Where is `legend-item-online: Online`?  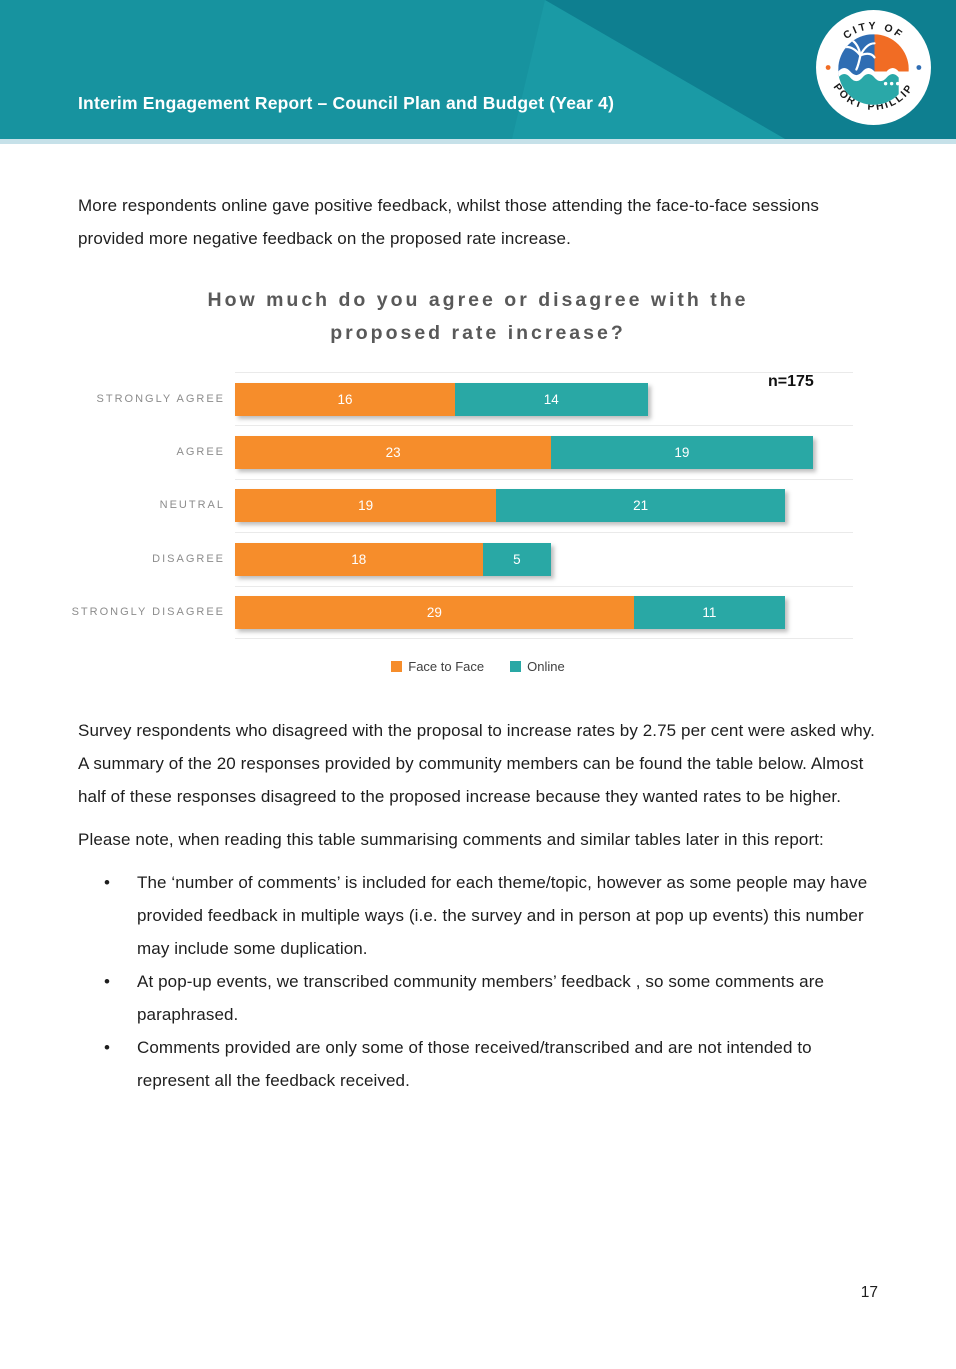 legend-item-online: Online is located at coordinates (537, 666).